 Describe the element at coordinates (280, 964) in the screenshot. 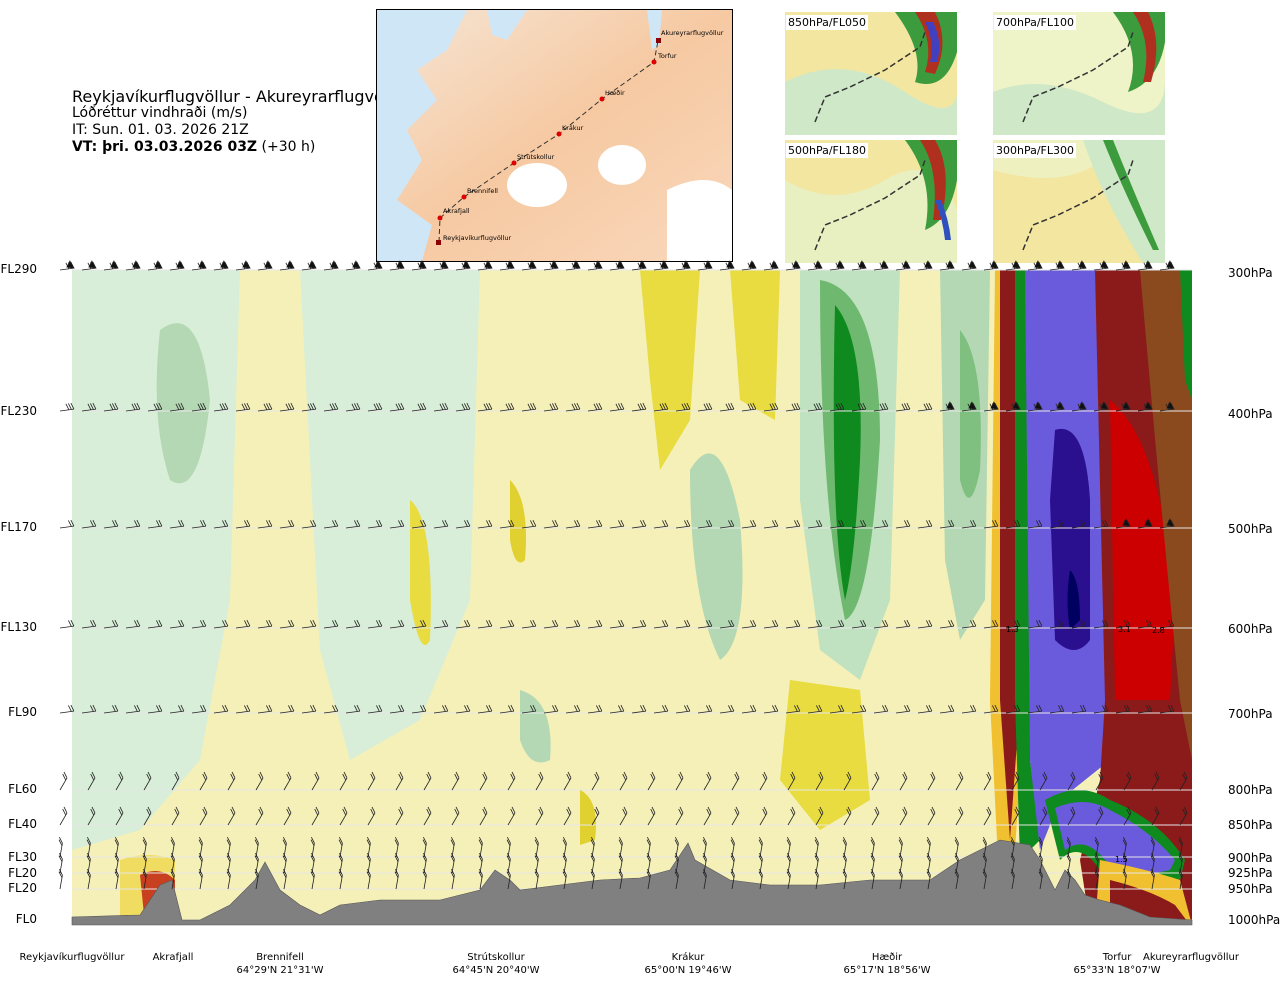

I see `station-label: Brennifell 64°29'N 21°31'W` at that location.